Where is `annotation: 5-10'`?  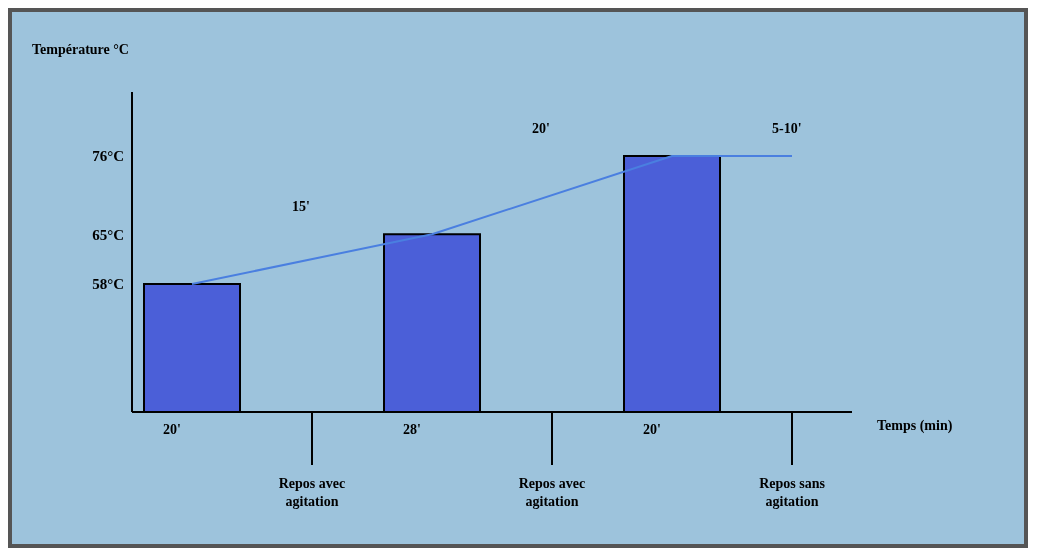
annotation: 5-10' is located at coordinates (787, 129).